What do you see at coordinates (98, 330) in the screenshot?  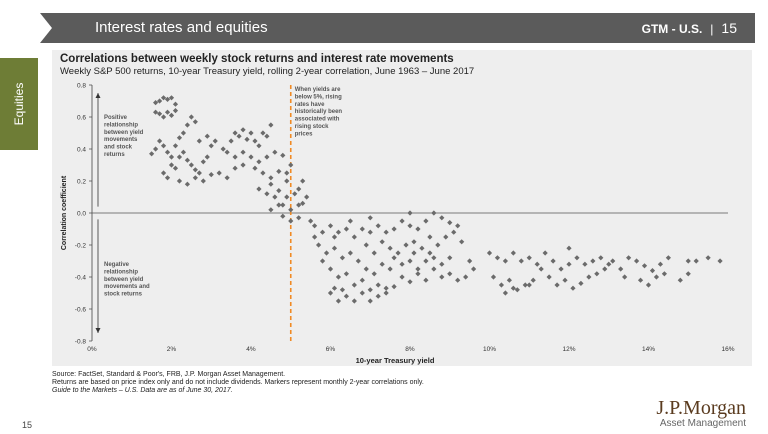 I see `negative-arrow-head-icon` at bounding box center [98, 330].